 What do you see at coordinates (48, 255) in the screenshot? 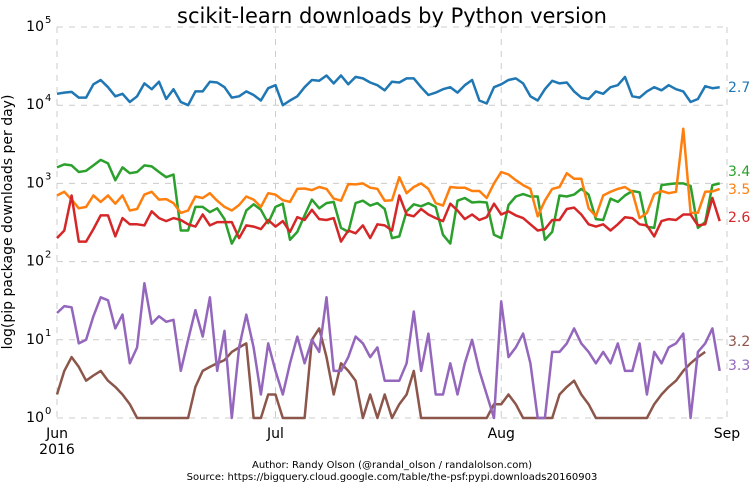
I see `y-tick-exponent: 2` at bounding box center [48, 255].